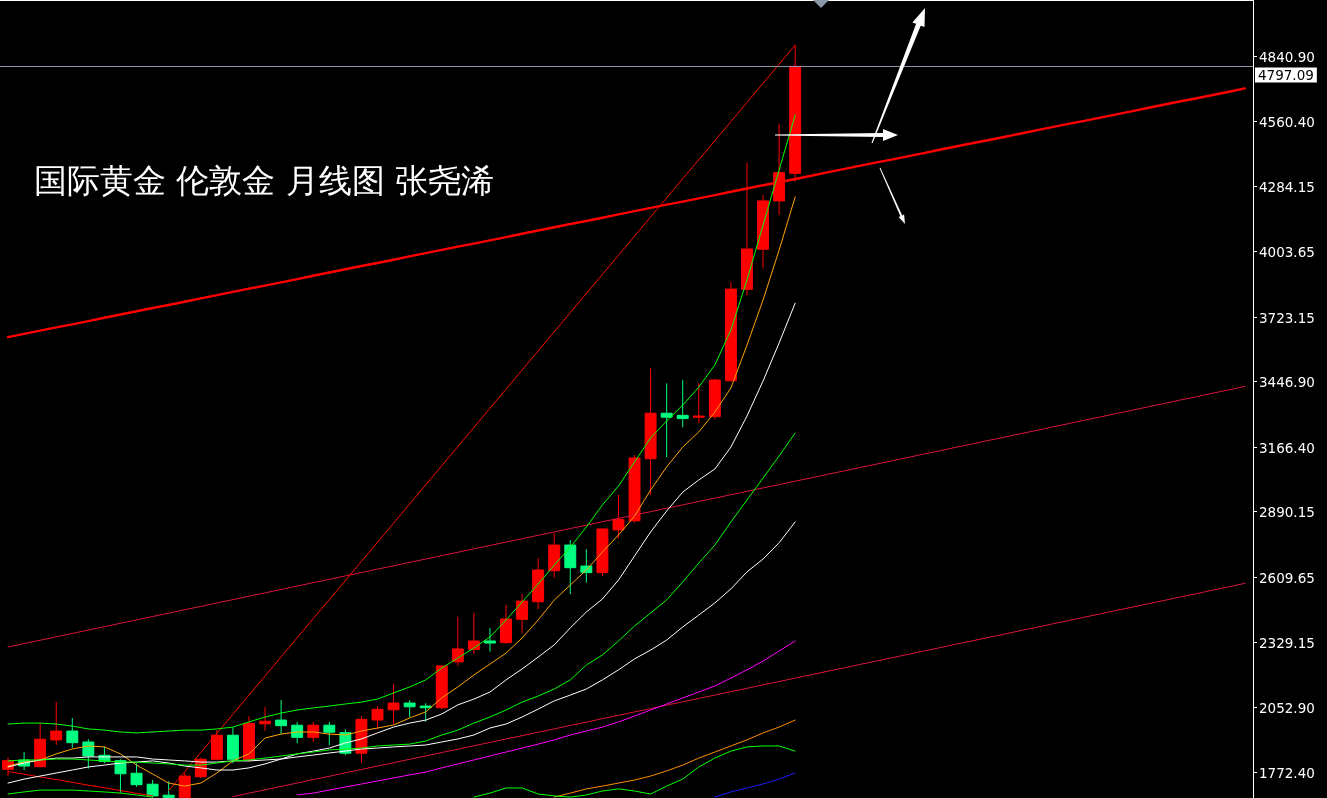  Describe the element at coordinates (1287, 381) in the screenshot. I see `y-tick-label: 3446.90` at that location.